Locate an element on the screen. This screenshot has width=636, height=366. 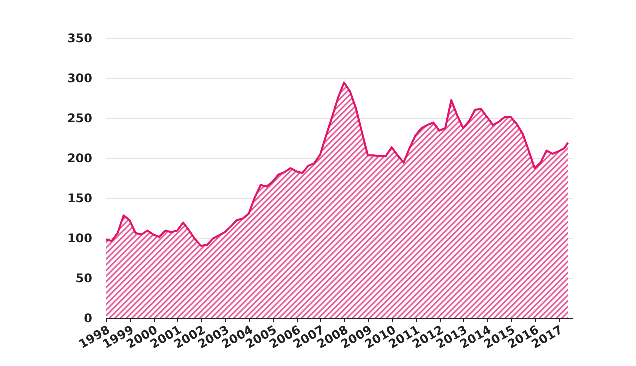
y-tick-label: 50 is located at coordinates (84, 279).